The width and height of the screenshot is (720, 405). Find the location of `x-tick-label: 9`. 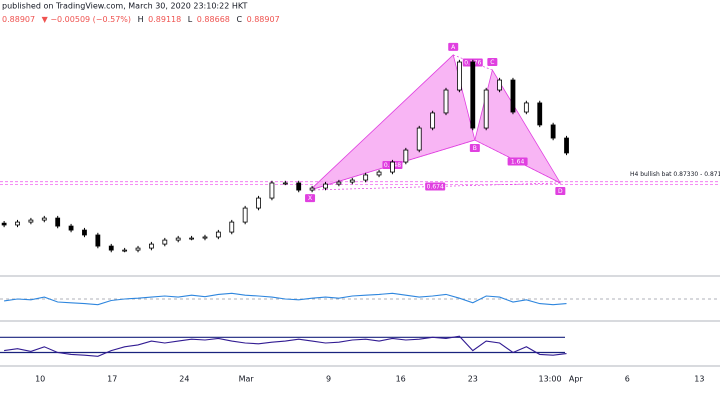

x-tick-label: 9 is located at coordinates (328, 379).